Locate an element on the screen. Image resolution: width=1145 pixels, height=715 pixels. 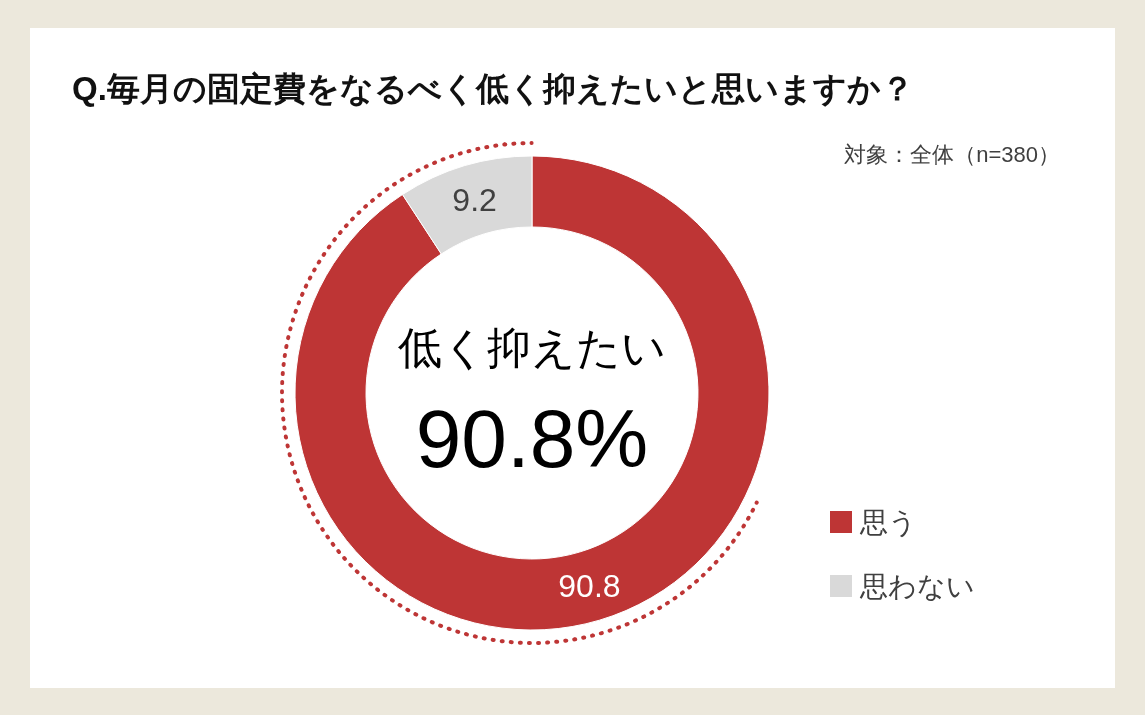
legend-label: 思わない is located at coordinates (917, 586).